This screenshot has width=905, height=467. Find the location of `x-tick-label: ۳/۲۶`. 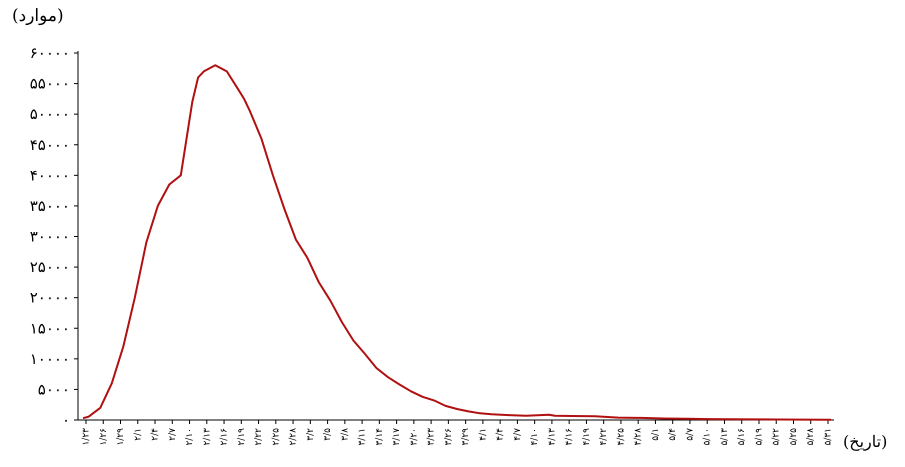

x-tick-label: ۳/۲۶ is located at coordinates (449, 437).